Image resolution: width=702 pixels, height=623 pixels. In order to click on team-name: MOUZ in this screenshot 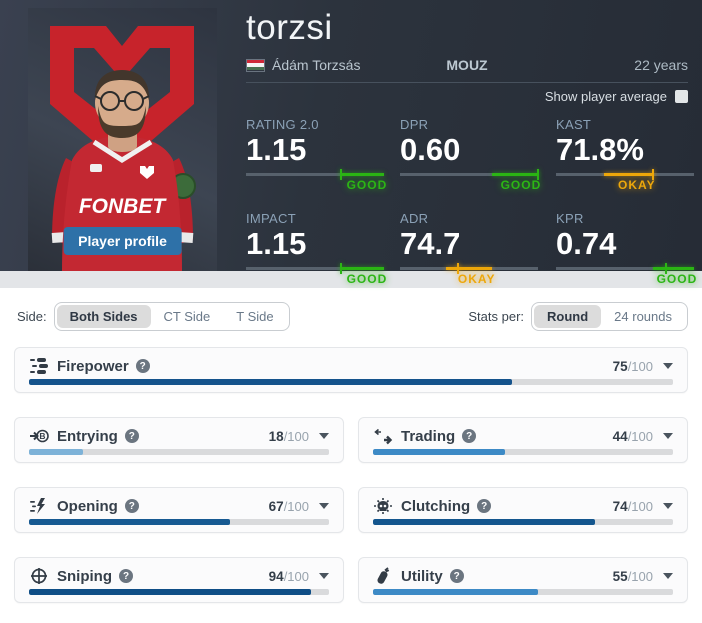, I will do `click(467, 65)`.